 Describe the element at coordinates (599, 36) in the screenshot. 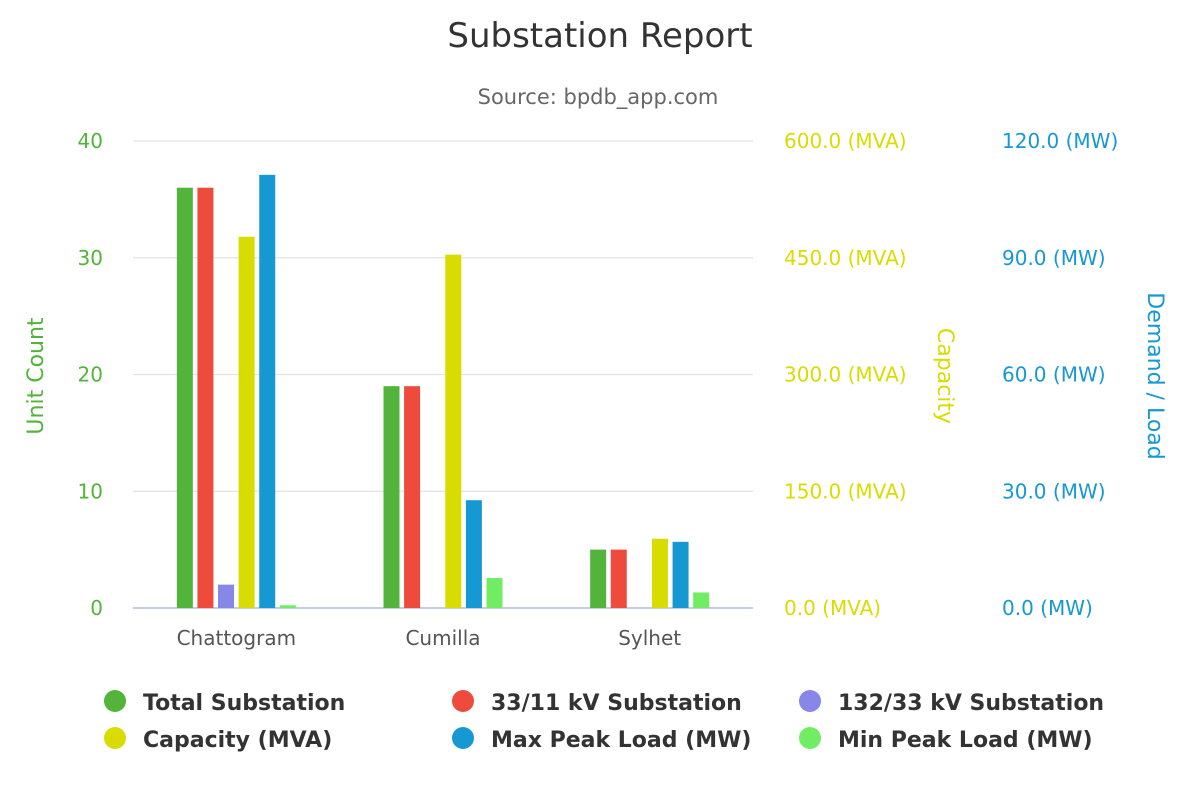

I see `chart-title: Substation Report` at that location.